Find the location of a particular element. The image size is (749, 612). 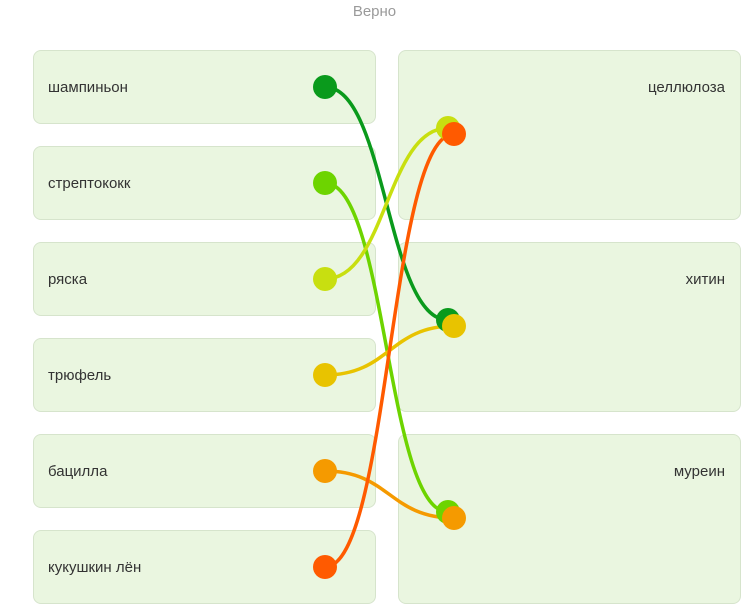

right-item-hitin: хитин is located at coordinates (569, 327).